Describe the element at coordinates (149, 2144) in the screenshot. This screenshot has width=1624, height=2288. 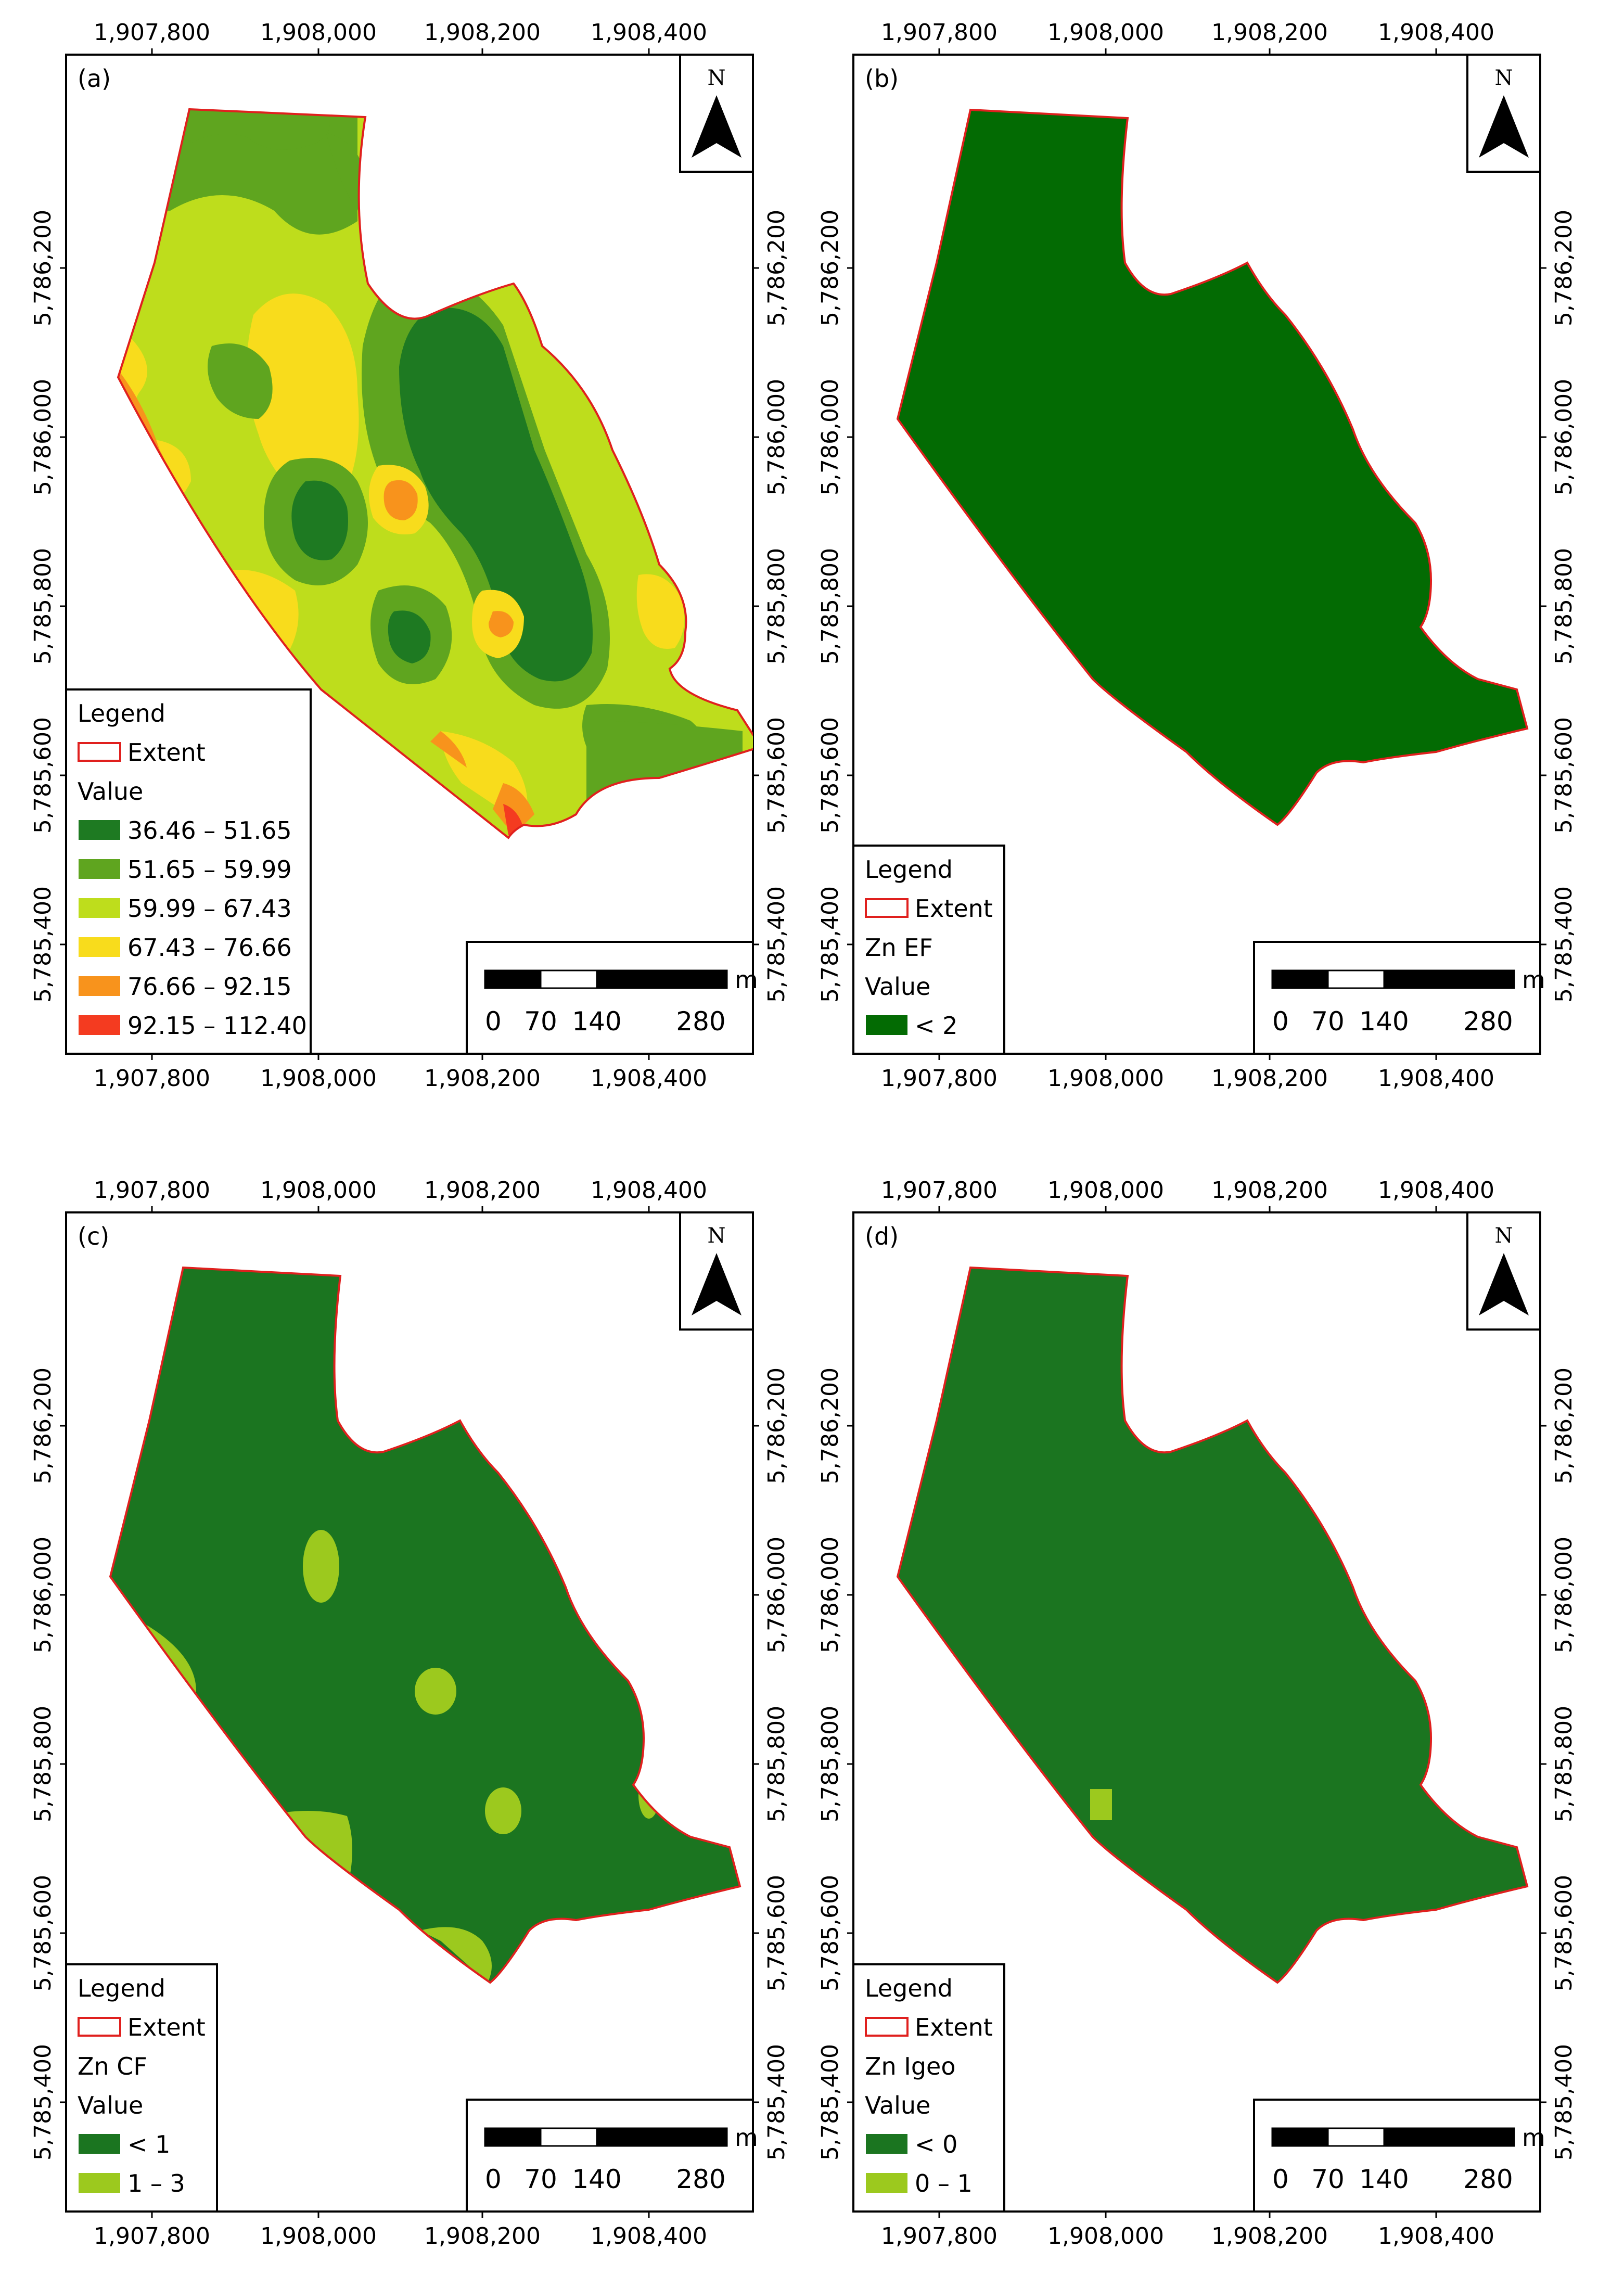
I see `legend-class-label: < 1` at that location.